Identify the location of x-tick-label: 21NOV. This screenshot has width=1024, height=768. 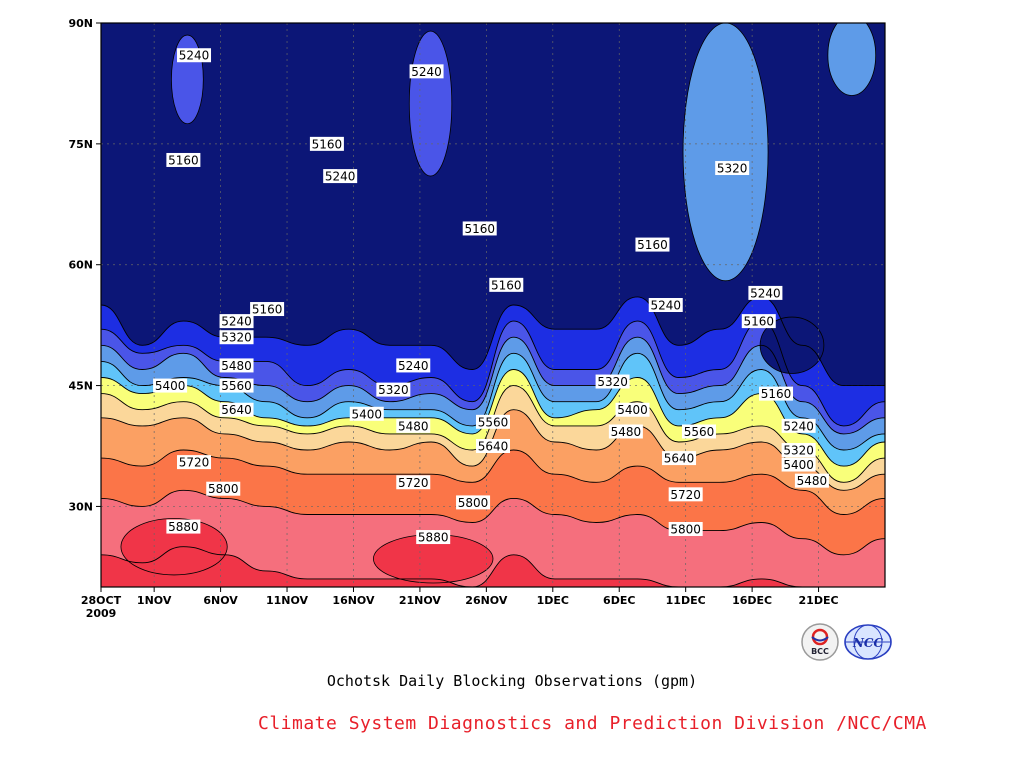
(420, 600).